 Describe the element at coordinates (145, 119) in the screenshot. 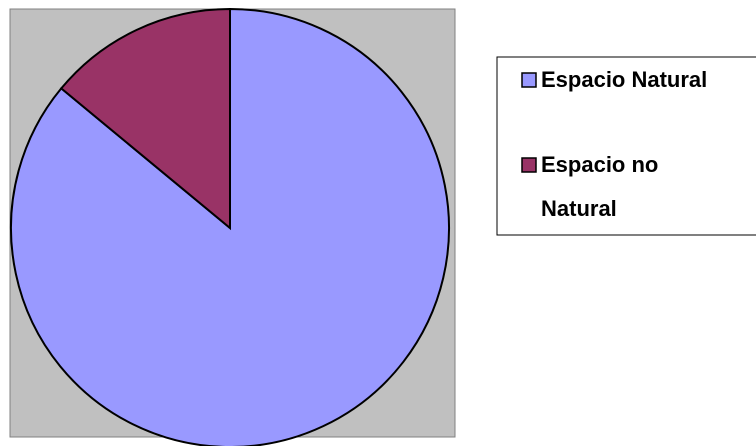

I see `pie-slice` at that location.